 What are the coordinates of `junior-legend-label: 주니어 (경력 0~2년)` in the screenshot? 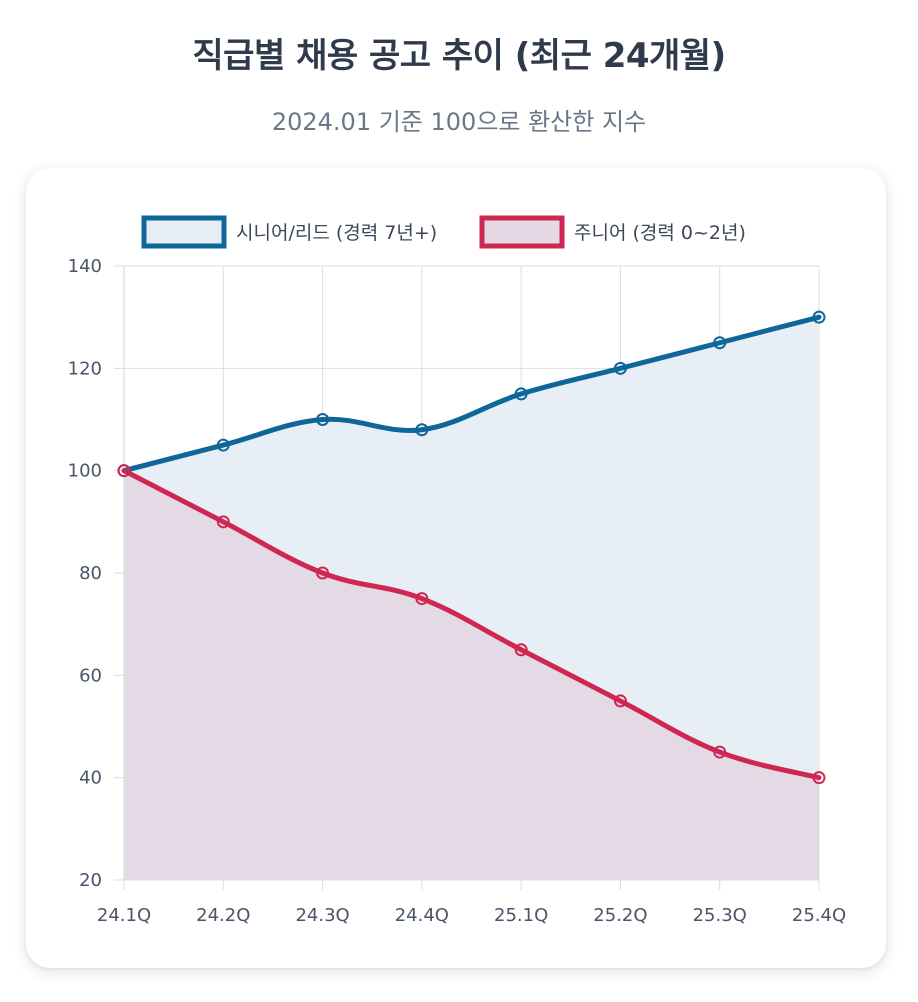 It's located at (660, 233).